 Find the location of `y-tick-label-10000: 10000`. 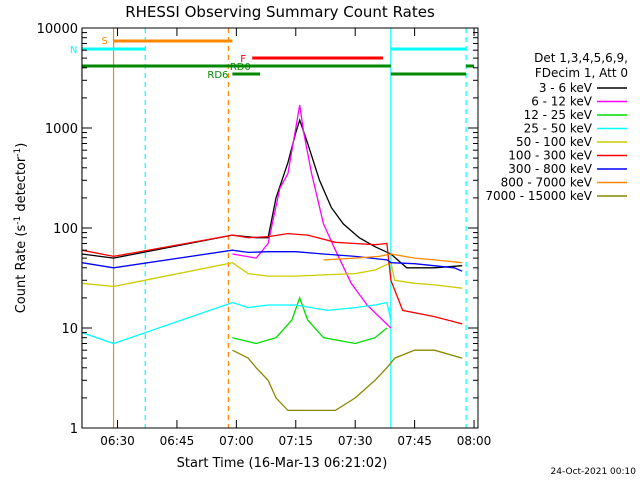

y-tick-label-10000: 10000 is located at coordinates (57, 29).